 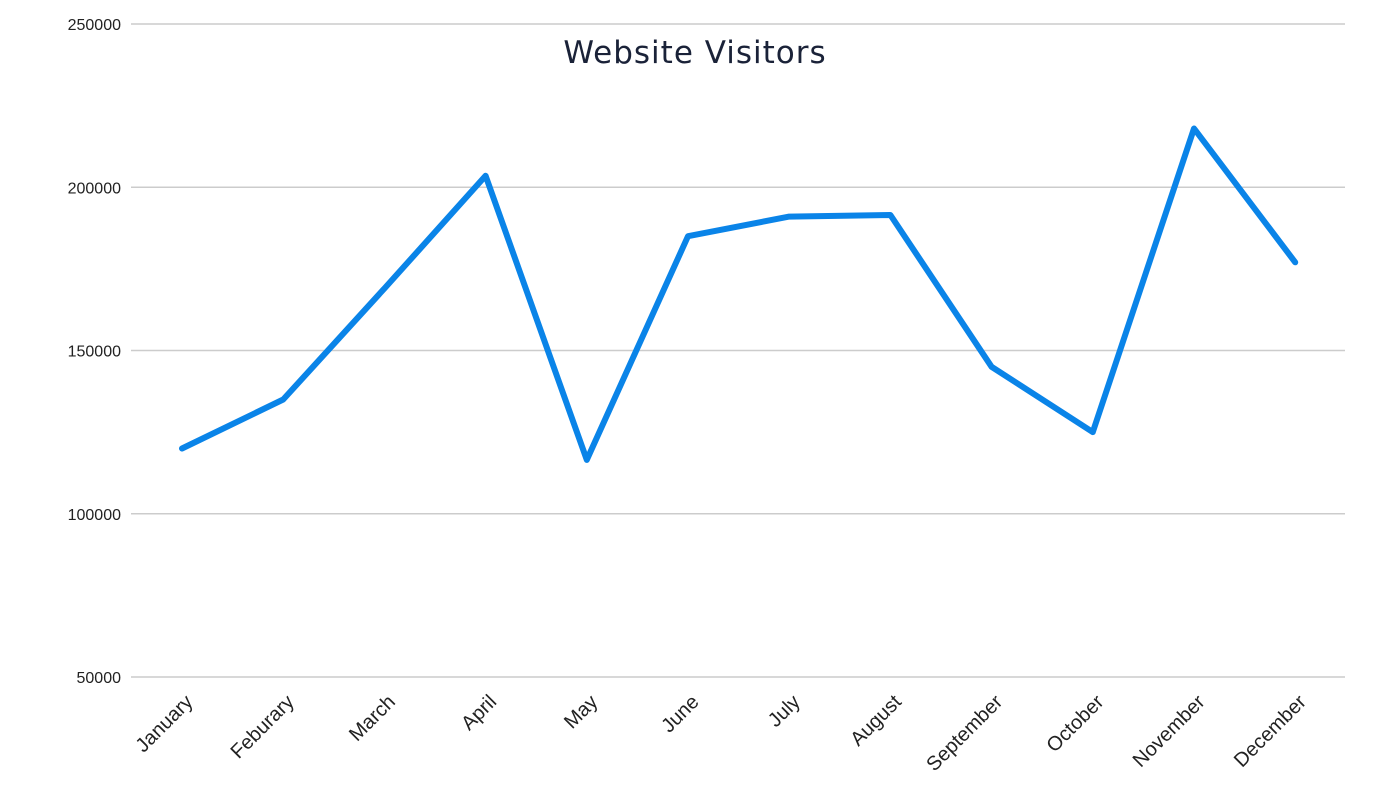 I want to click on y-tick-label: 200000, so click(x=94, y=188).